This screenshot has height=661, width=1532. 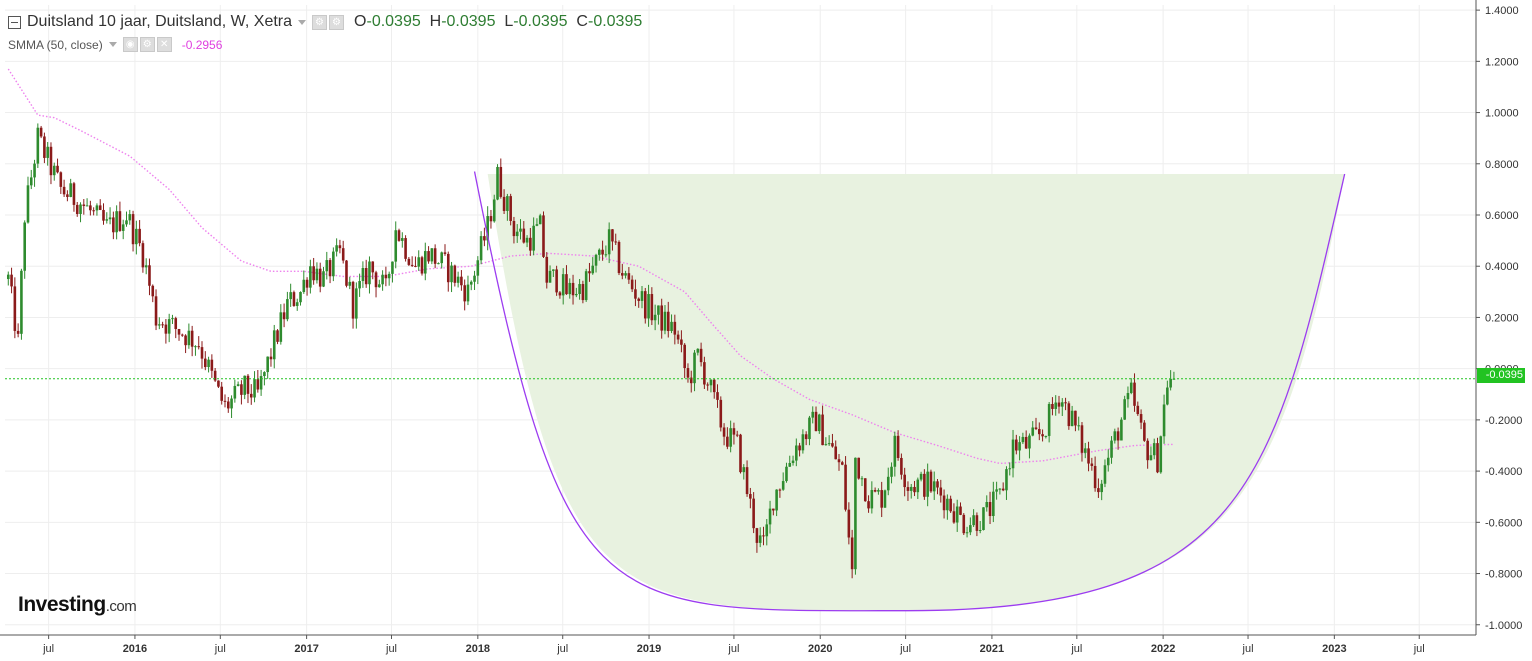 What do you see at coordinates (55, 44) in the screenshot?
I see `indicator-label: SMMA (50, close)` at bounding box center [55, 44].